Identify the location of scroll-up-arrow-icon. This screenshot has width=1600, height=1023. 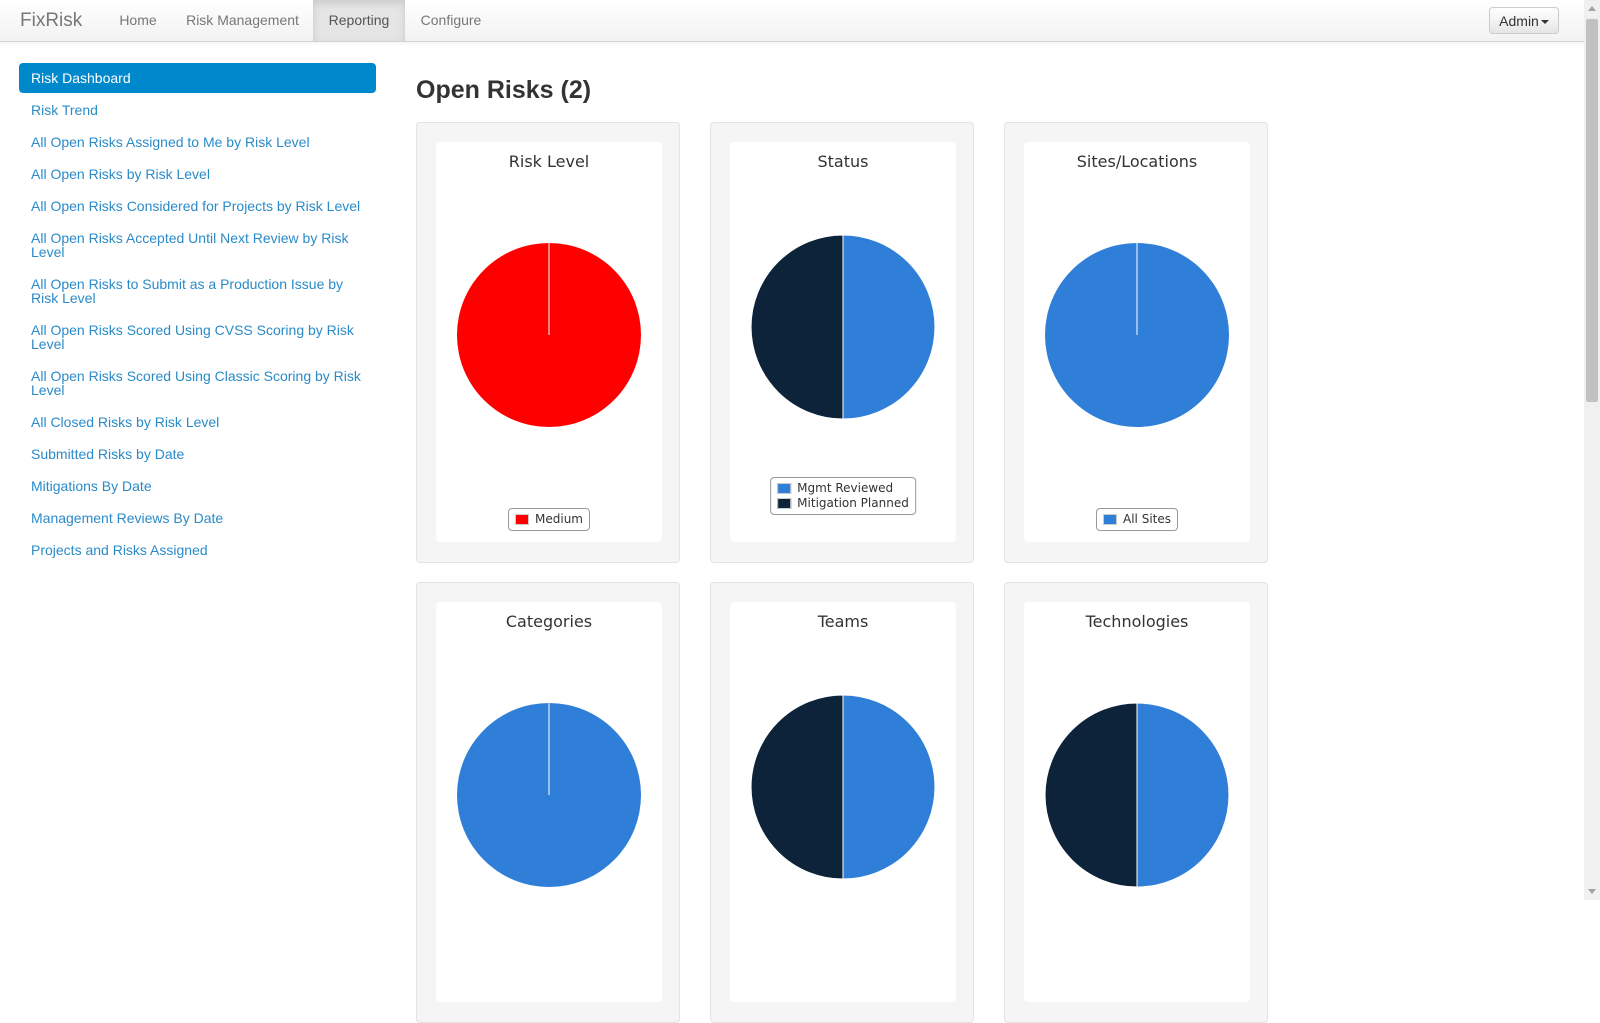
(1592, 8).